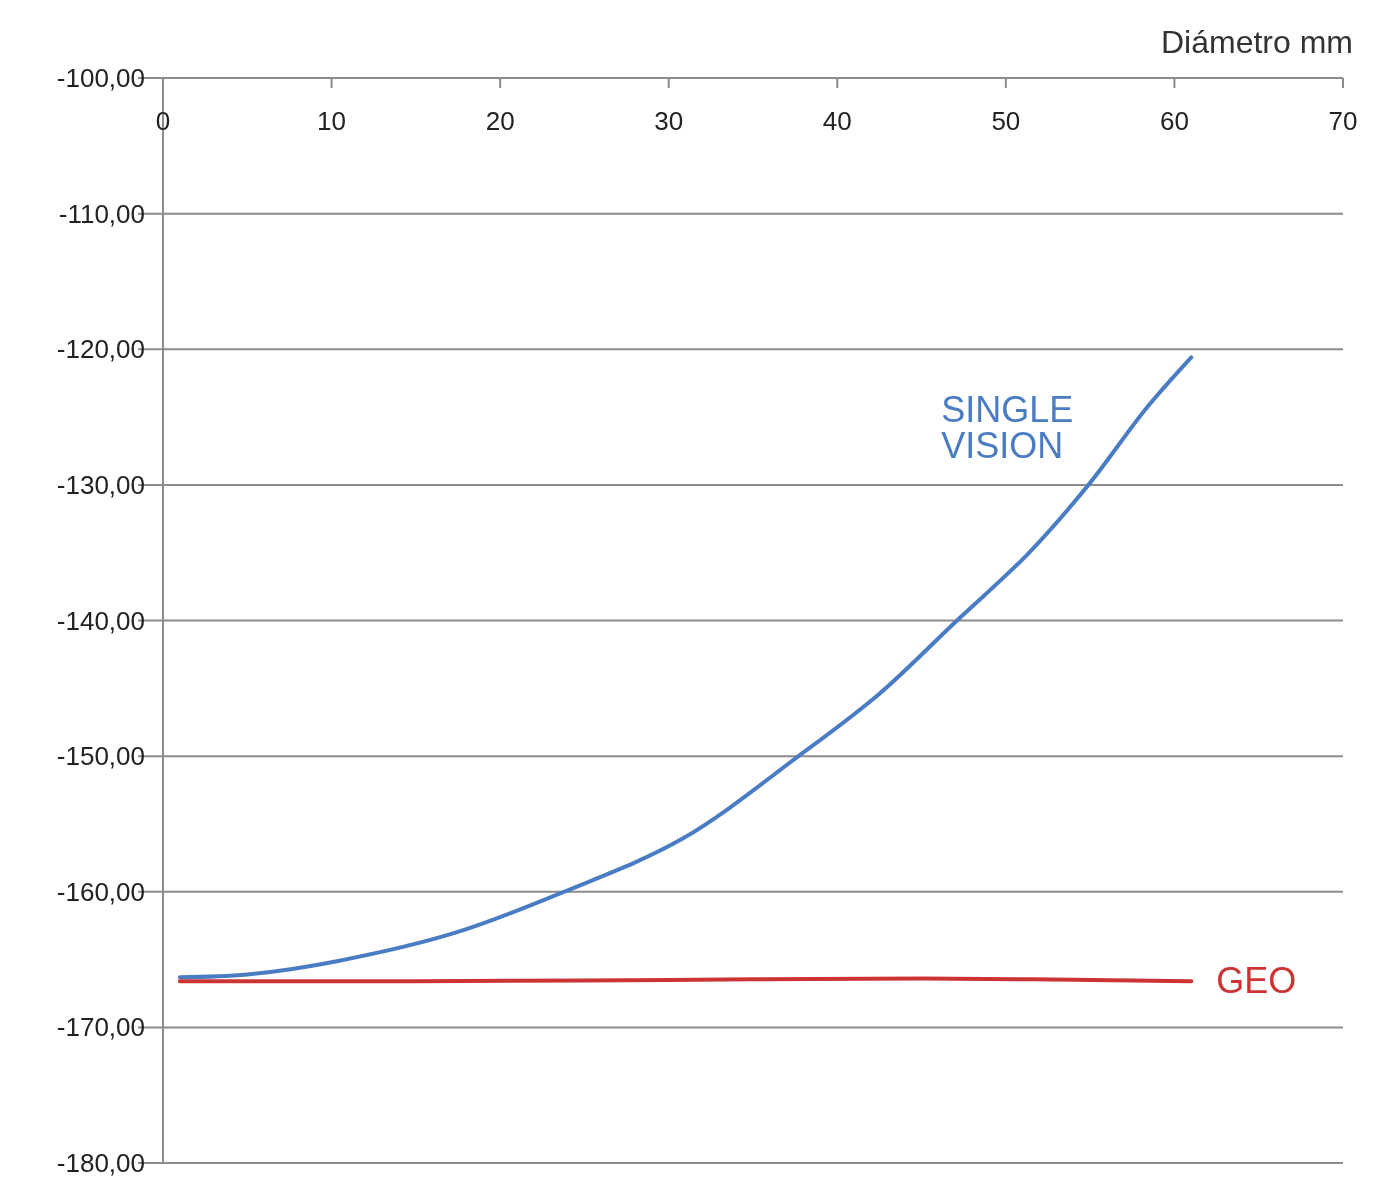 The height and width of the screenshot is (1179, 1380). What do you see at coordinates (163, 121) in the screenshot?
I see `x-tick-label: 0` at bounding box center [163, 121].